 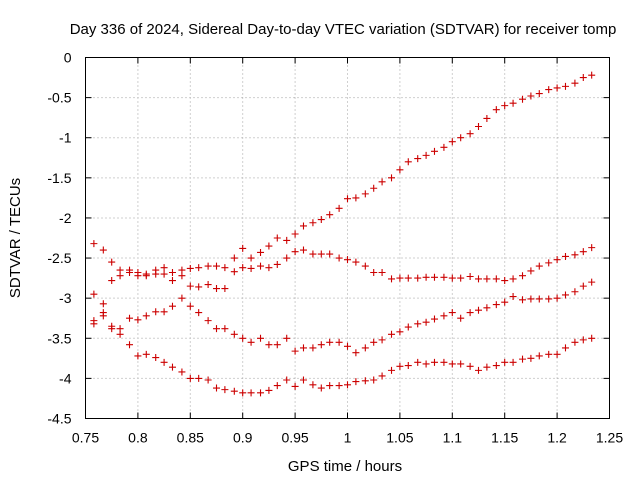 What do you see at coordinates (85, 438) in the screenshot?
I see `x-tick-label: 0.75` at bounding box center [85, 438].